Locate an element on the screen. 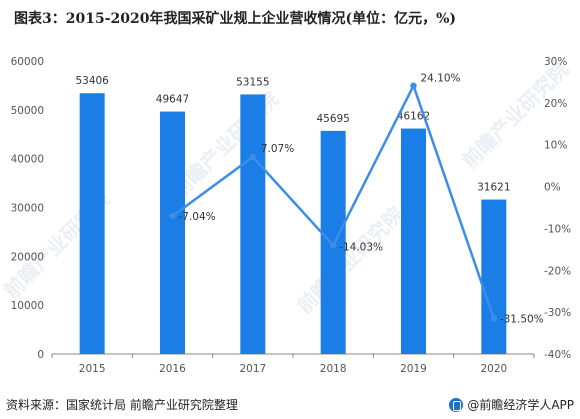 This screenshot has height=419, width=580. left-tick-label: 10000 is located at coordinates (27, 306).